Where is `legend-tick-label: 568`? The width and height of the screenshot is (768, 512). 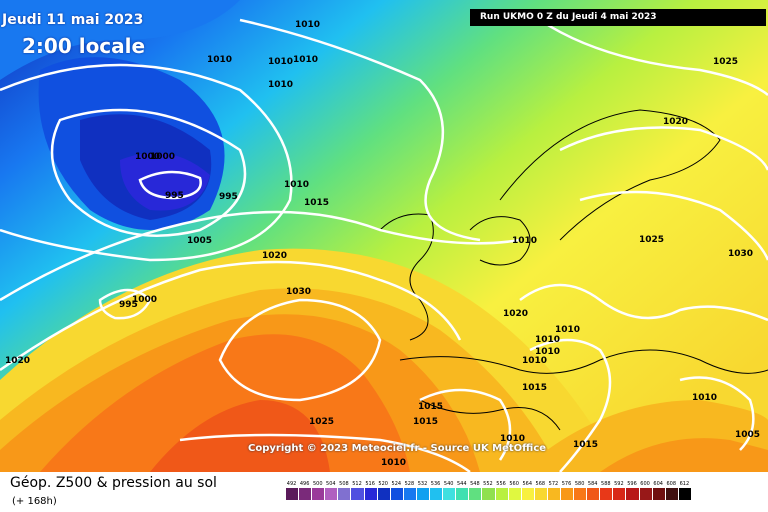
legend-tick-label: 568 is located at coordinates (540, 484).